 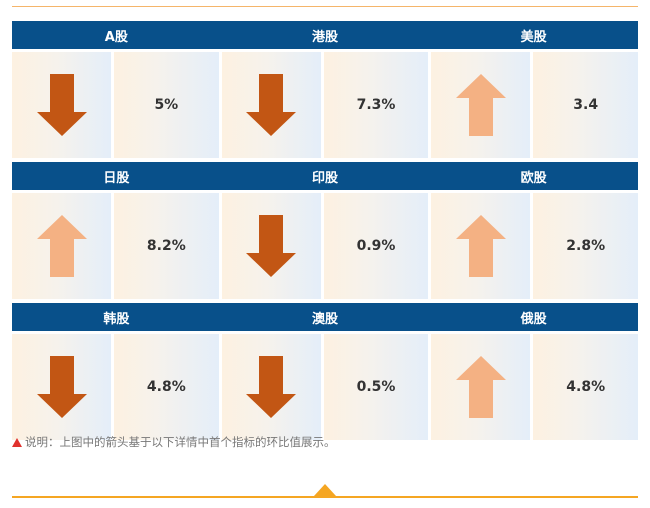 What do you see at coordinates (376, 387) in the screenshot?
I see `market-value: 0.5%` at bounding box center [376, 387].